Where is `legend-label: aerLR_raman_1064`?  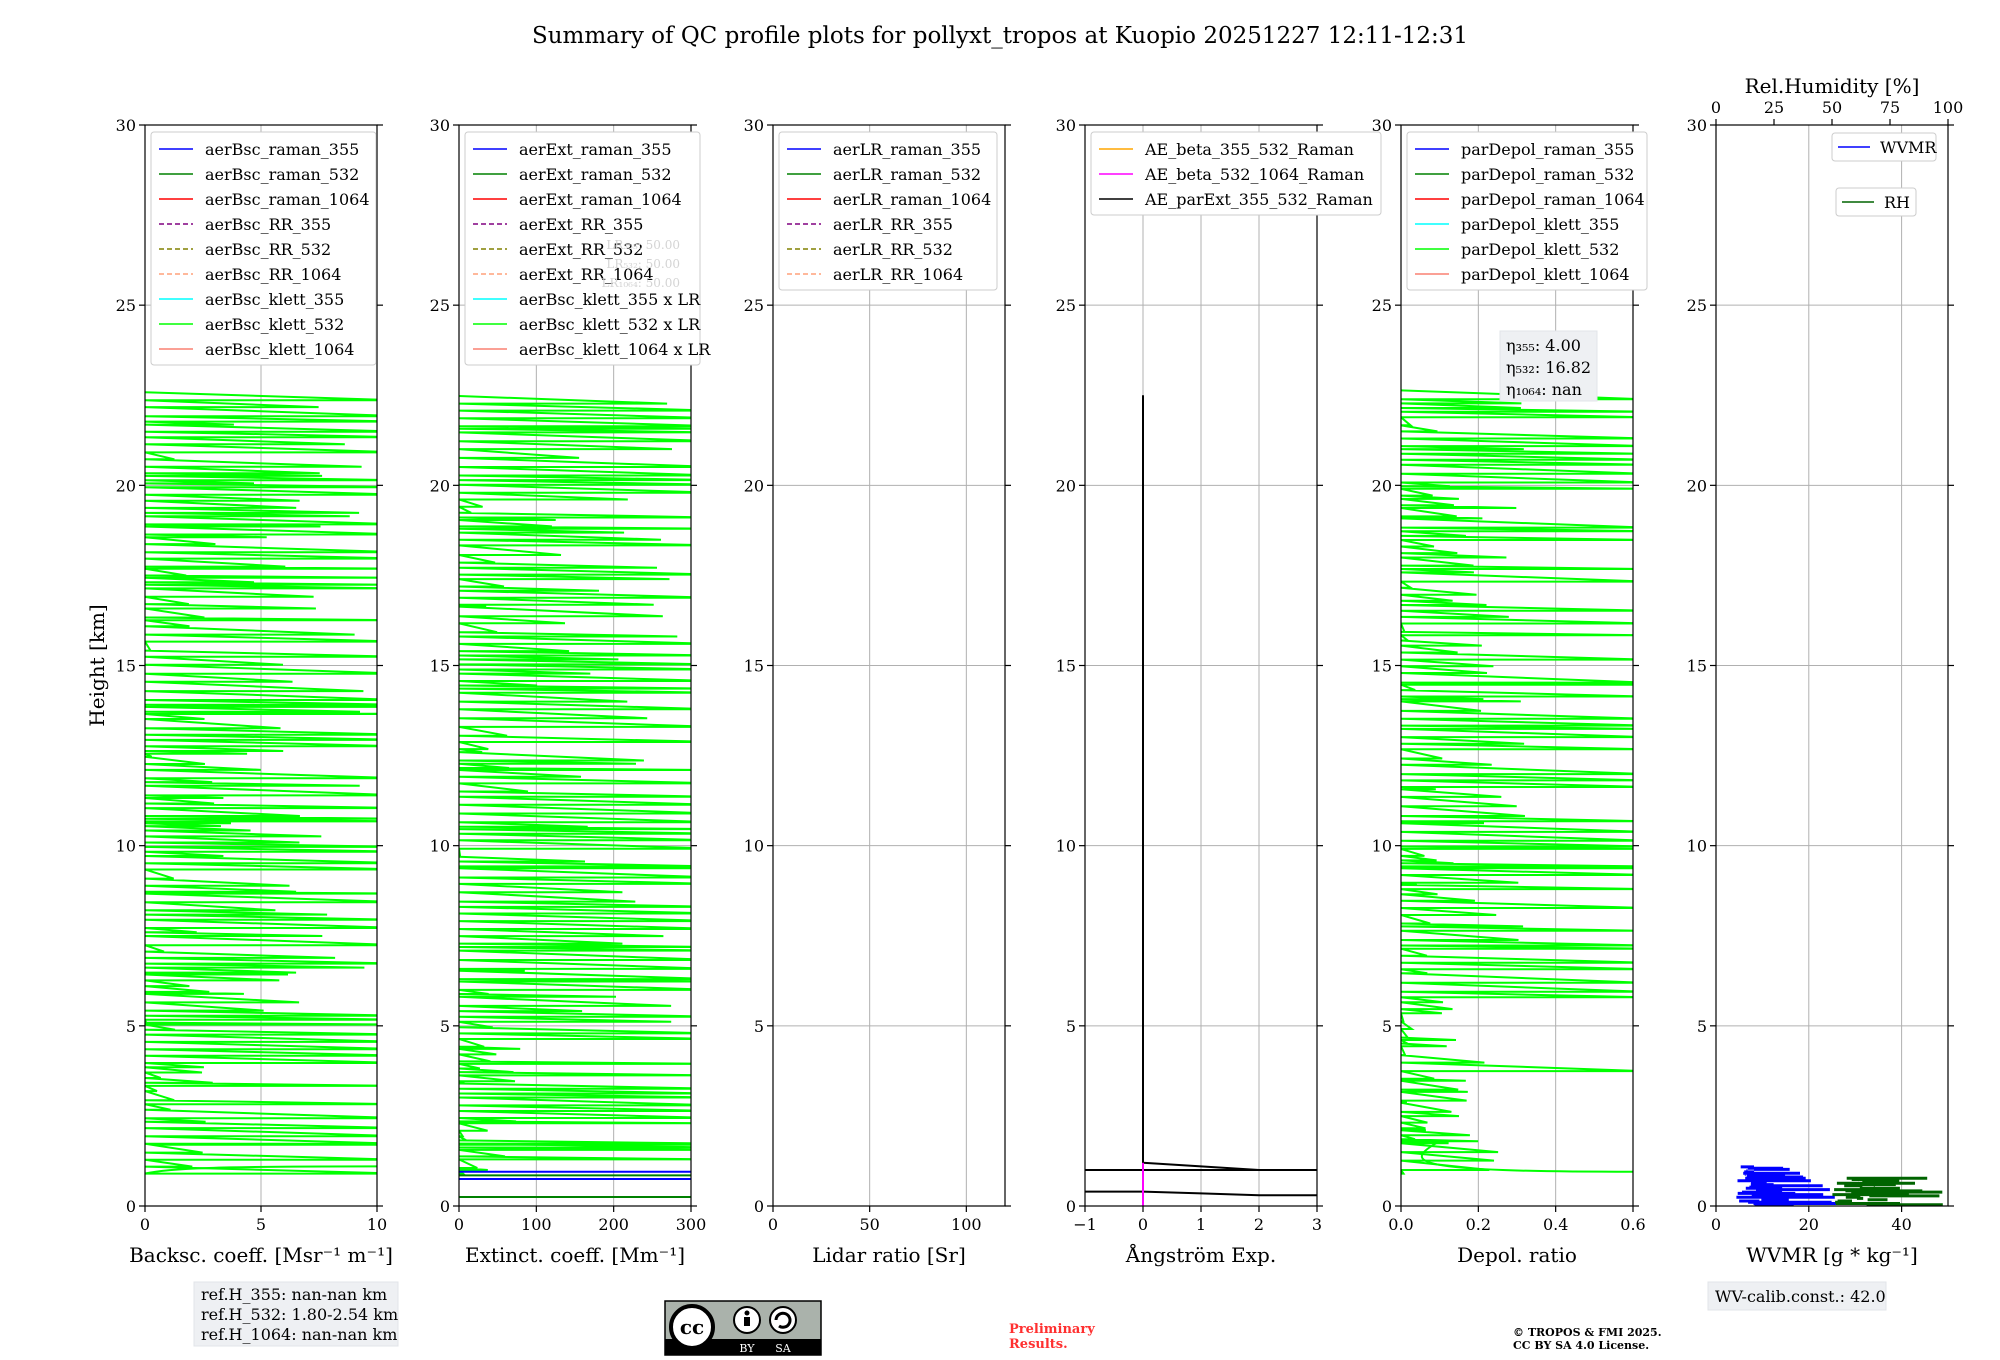
legend-label: aerLR_raman_1064 is located at coordinates (912, 199).